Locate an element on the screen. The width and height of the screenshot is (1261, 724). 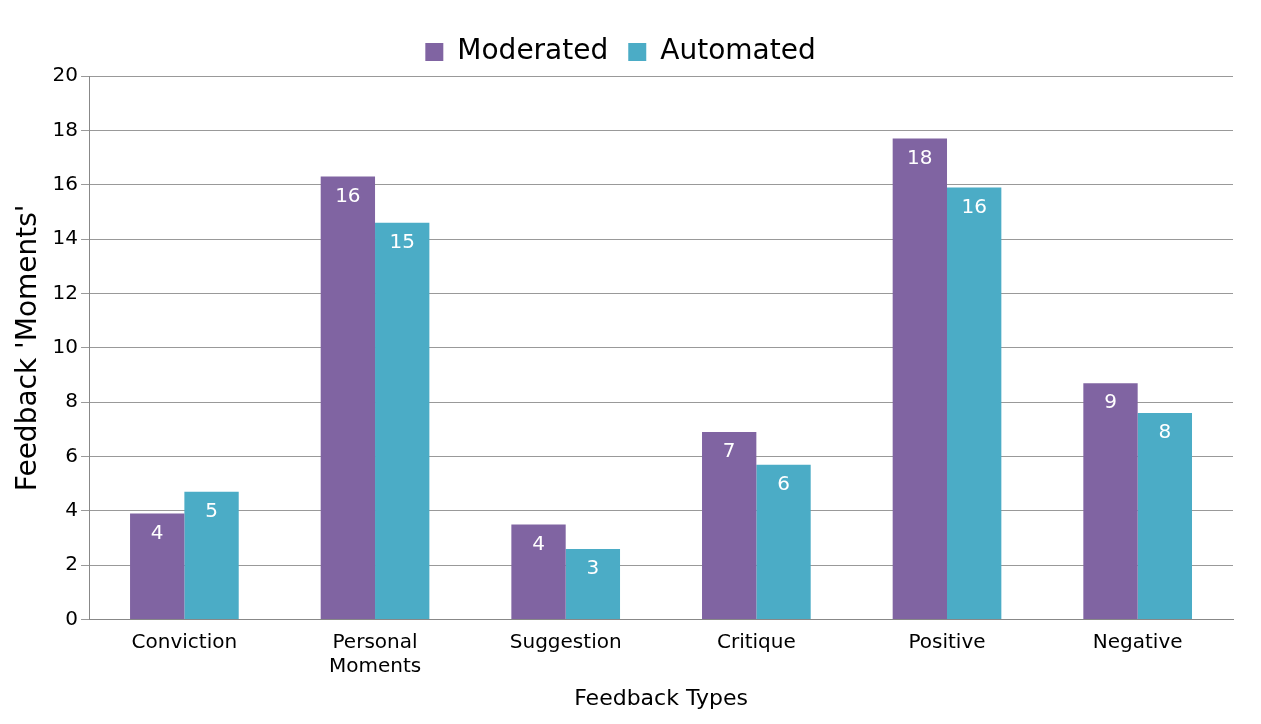
x-tick-label: Personal Moments is located at coordinates (375, 652).